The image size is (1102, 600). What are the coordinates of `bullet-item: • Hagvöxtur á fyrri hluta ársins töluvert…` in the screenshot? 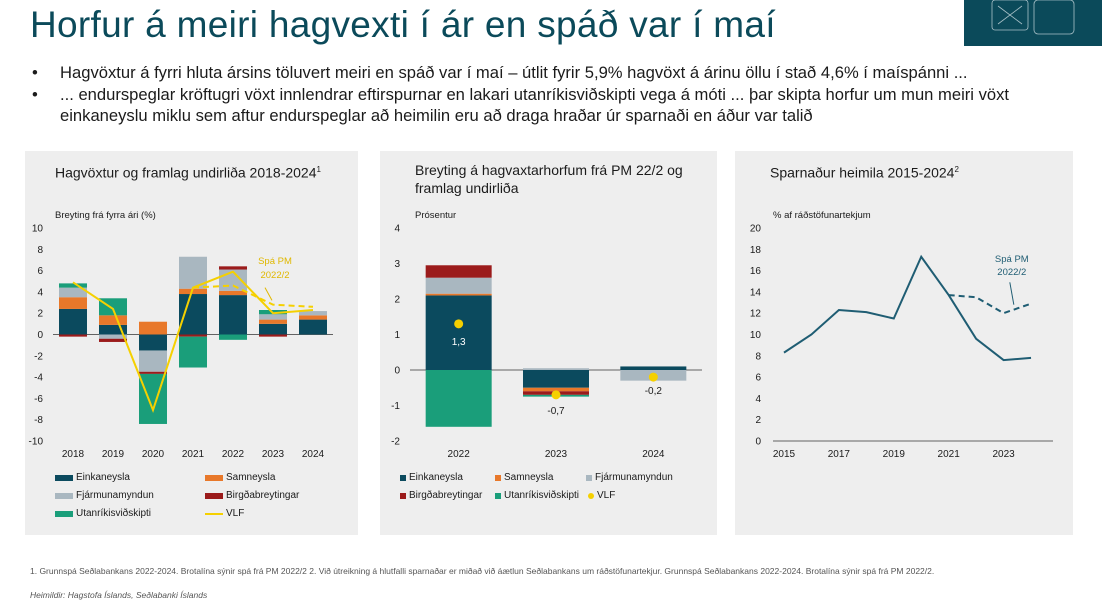 It's located at (560, 72).